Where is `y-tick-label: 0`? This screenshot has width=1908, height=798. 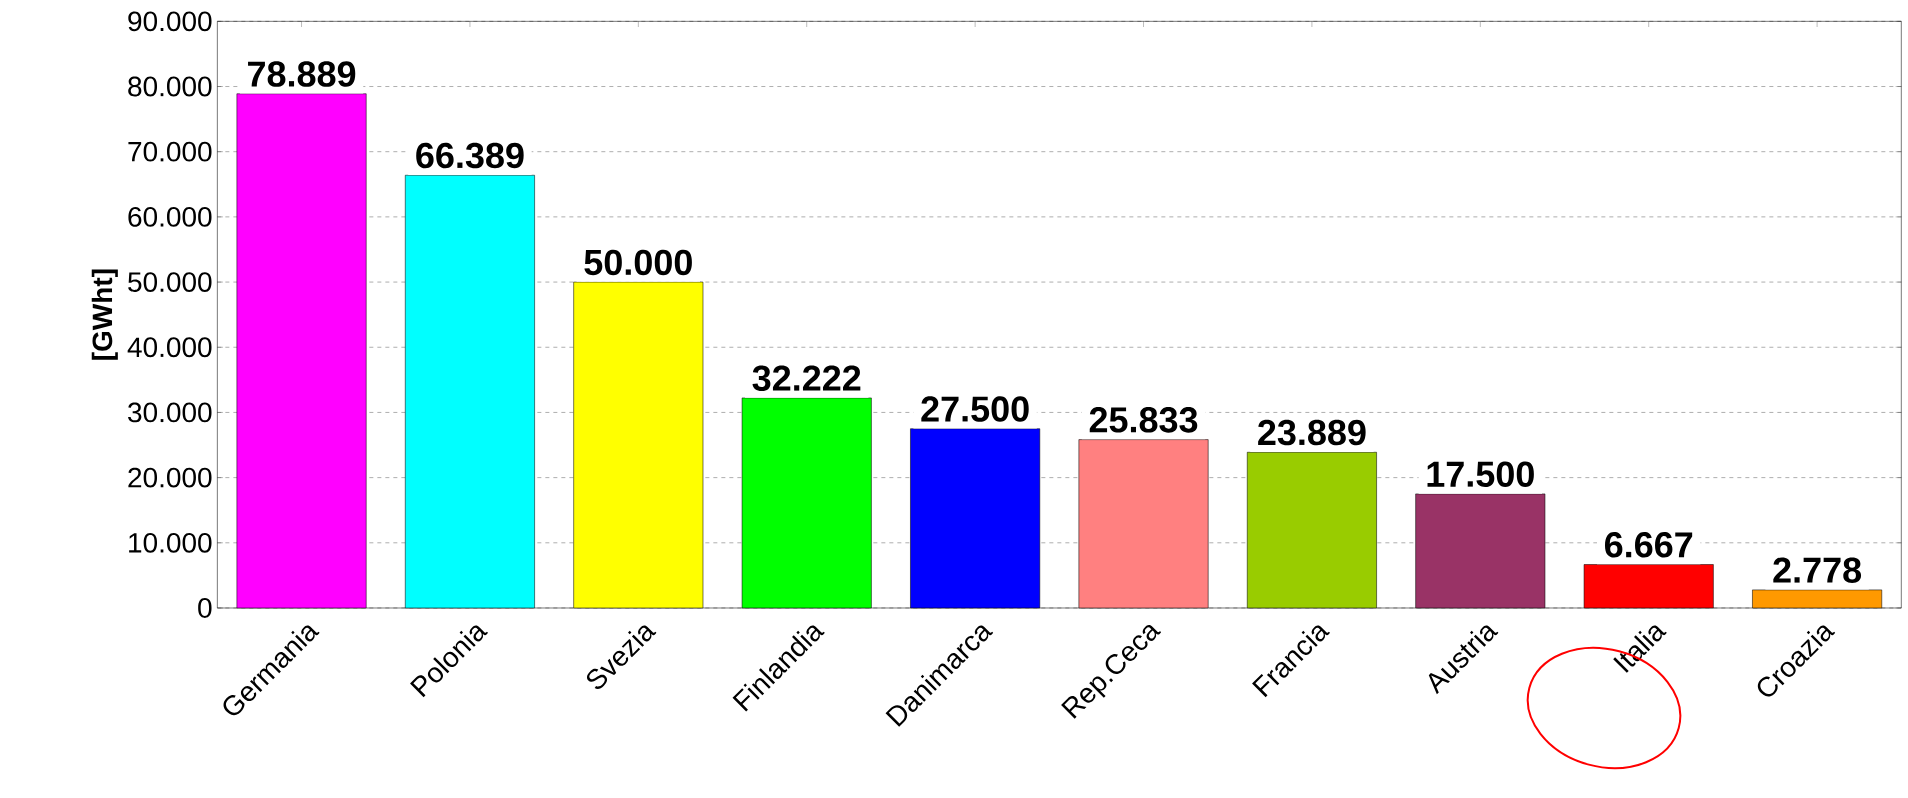 y-tick-label: 0 is located at coordinates (205, 608).